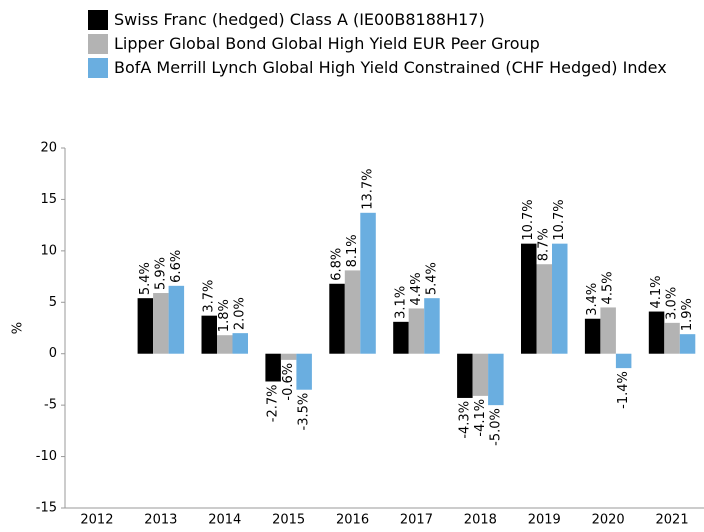 This screenshot has height=532, width=704. I want to click on x-tick-label: 2015, so click(288, 520).